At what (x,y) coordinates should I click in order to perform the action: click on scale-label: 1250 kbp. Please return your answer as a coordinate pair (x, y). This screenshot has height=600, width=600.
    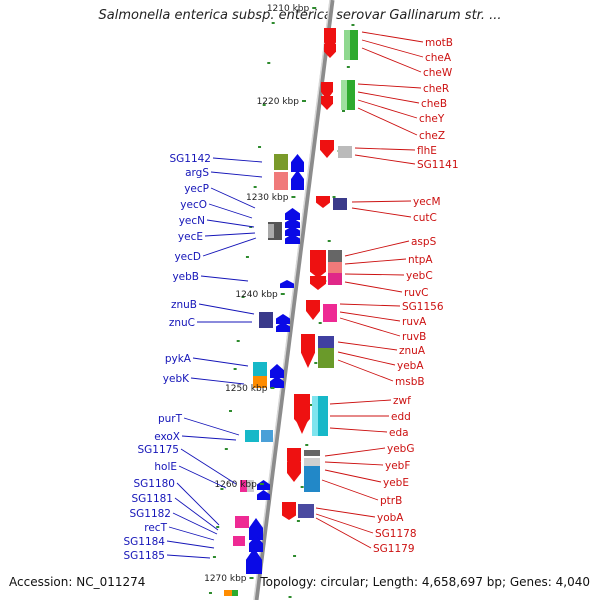
    Looking at the image, I should click on (246, 389).